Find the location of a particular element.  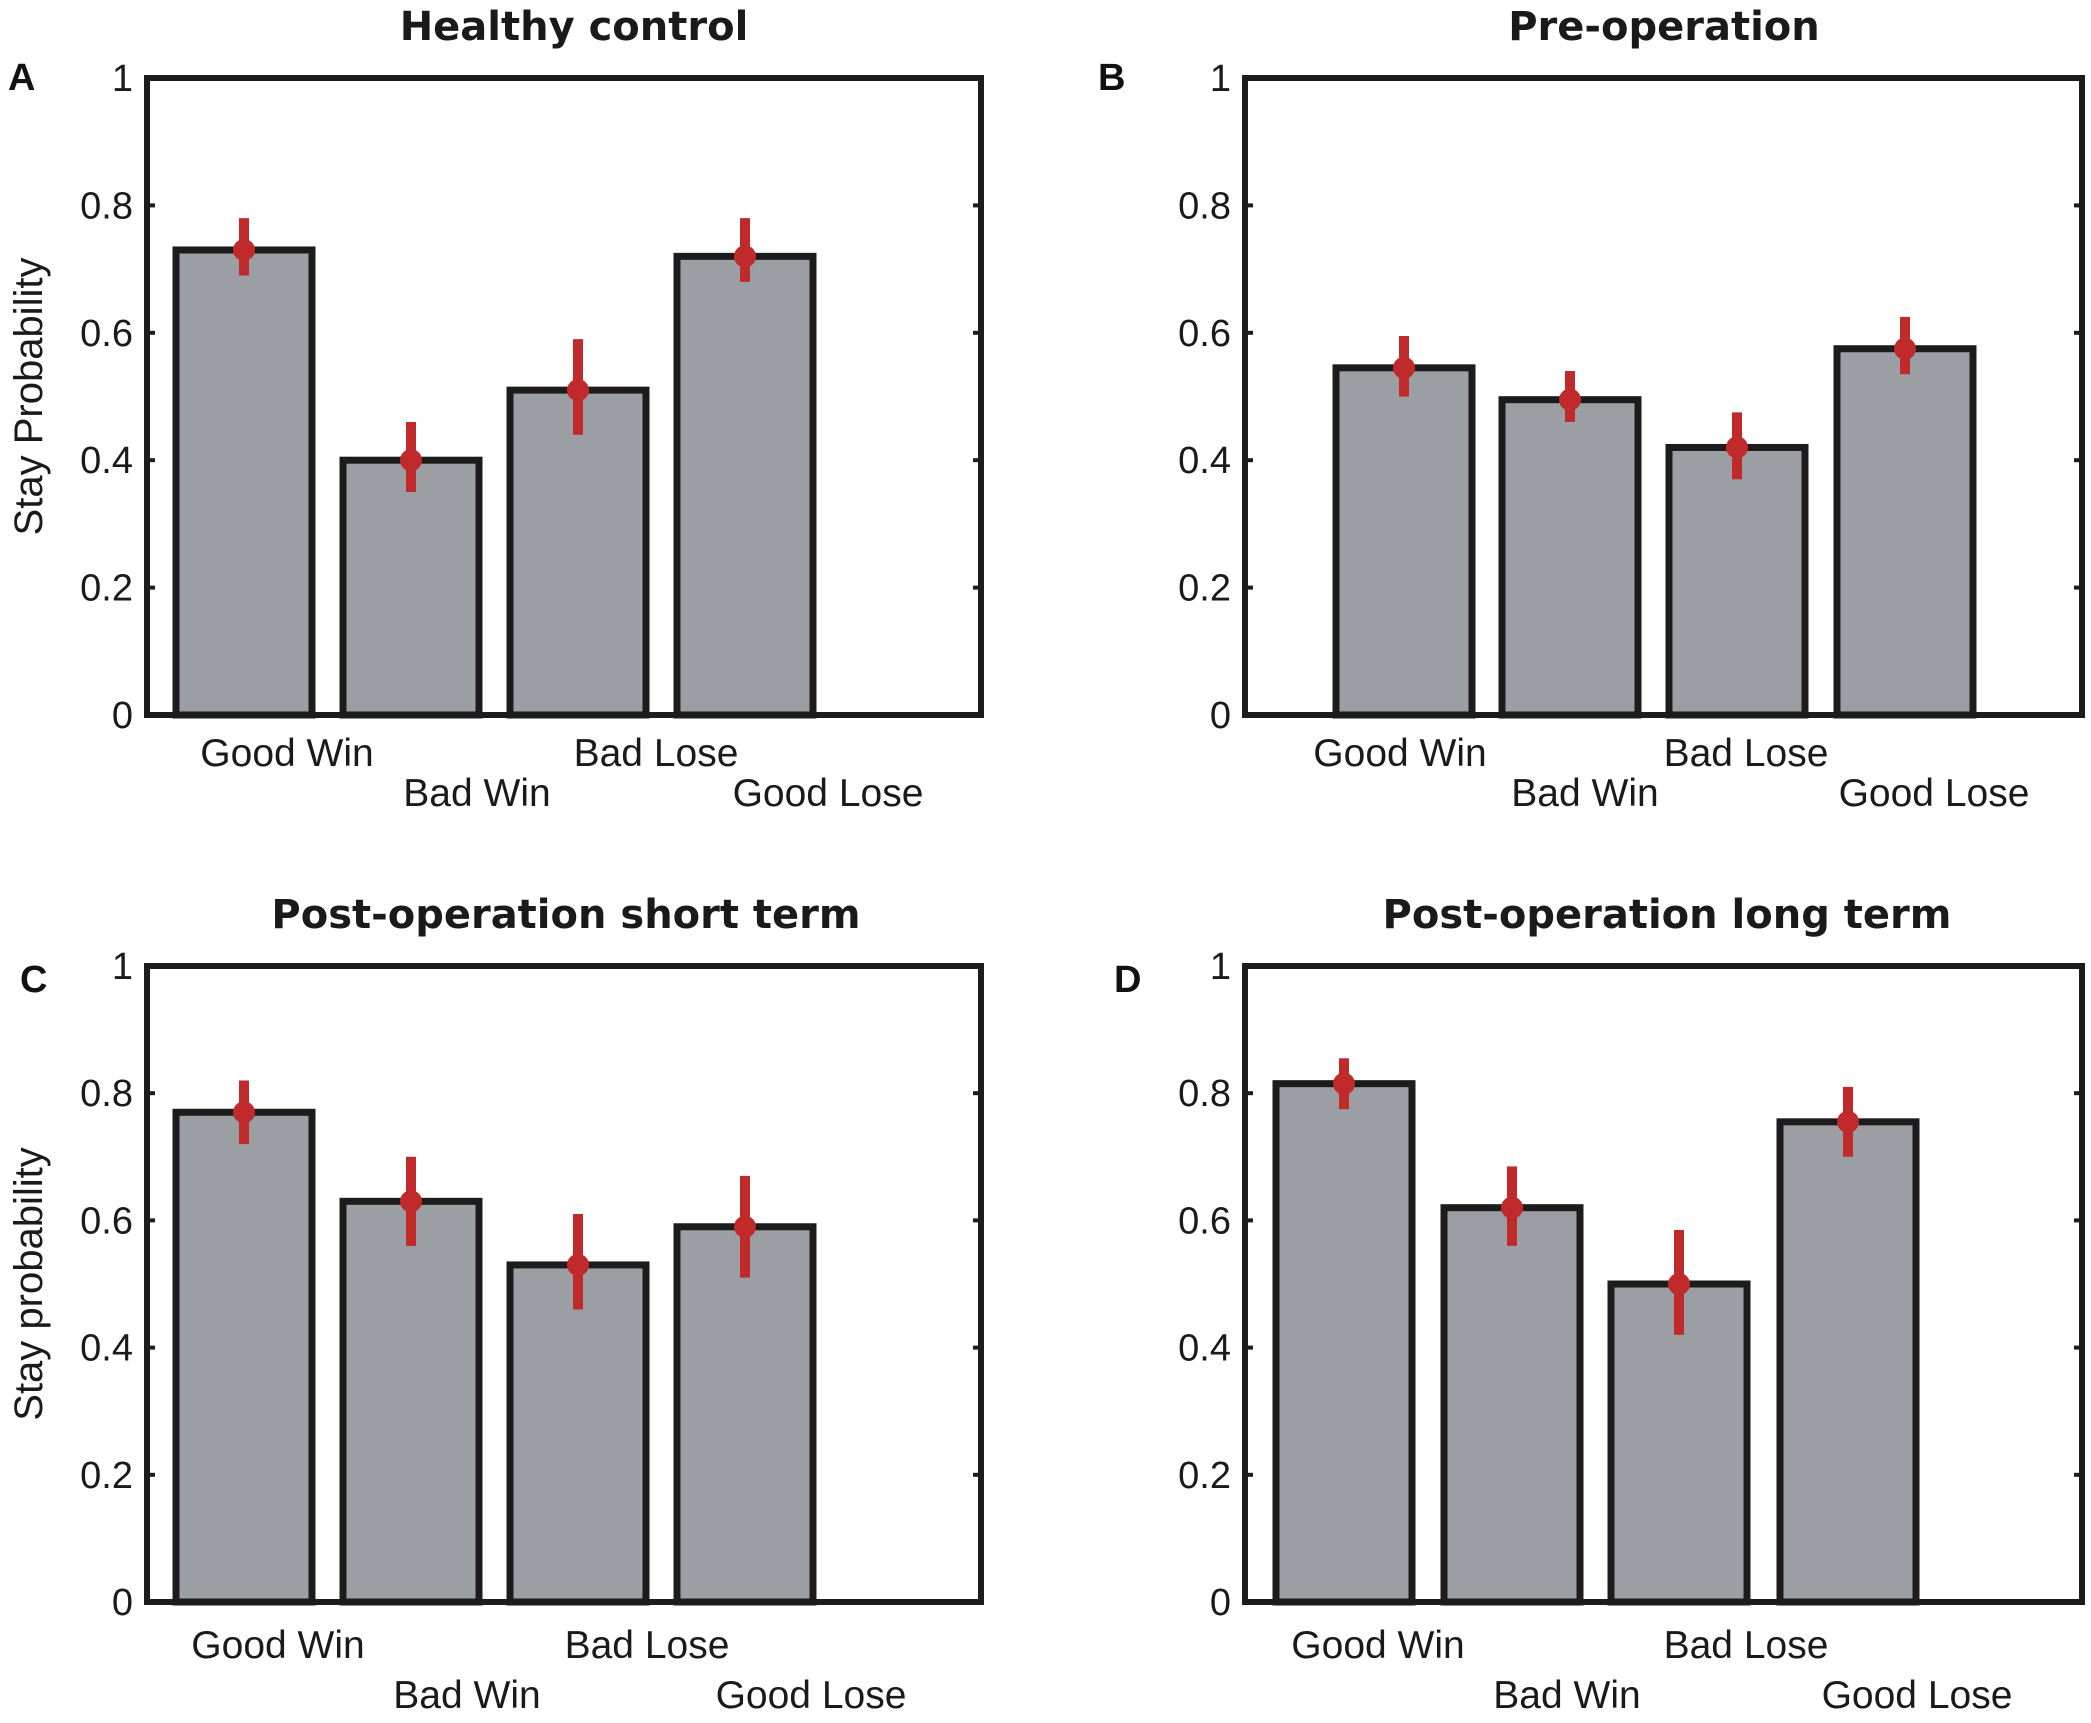

panel-title: Healthy control is located at coordinates (574, 27).